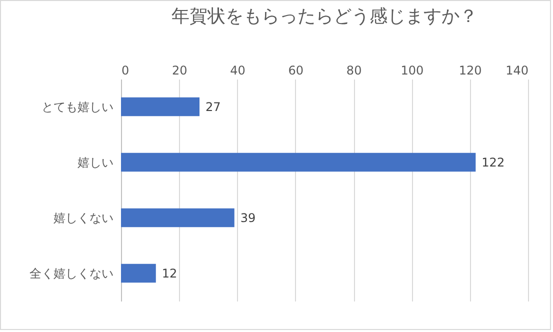 The height and width of the screenshot is (332, 553). I want to click on x-tick-label: 100, so click(412, 71).